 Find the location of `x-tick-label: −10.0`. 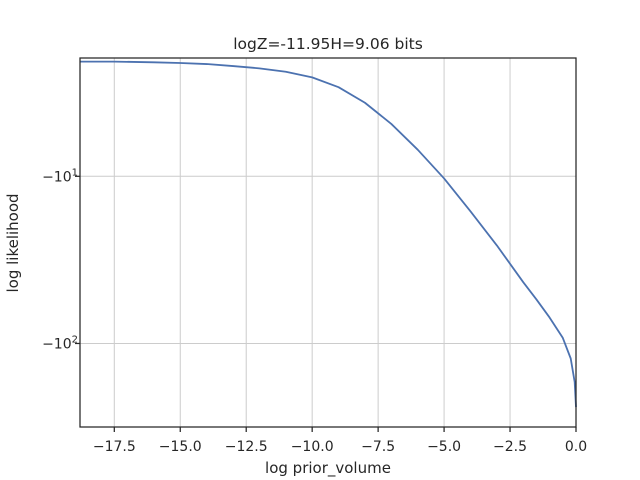

x-tick-label: −10.0 is located at coordinates (312, 447).